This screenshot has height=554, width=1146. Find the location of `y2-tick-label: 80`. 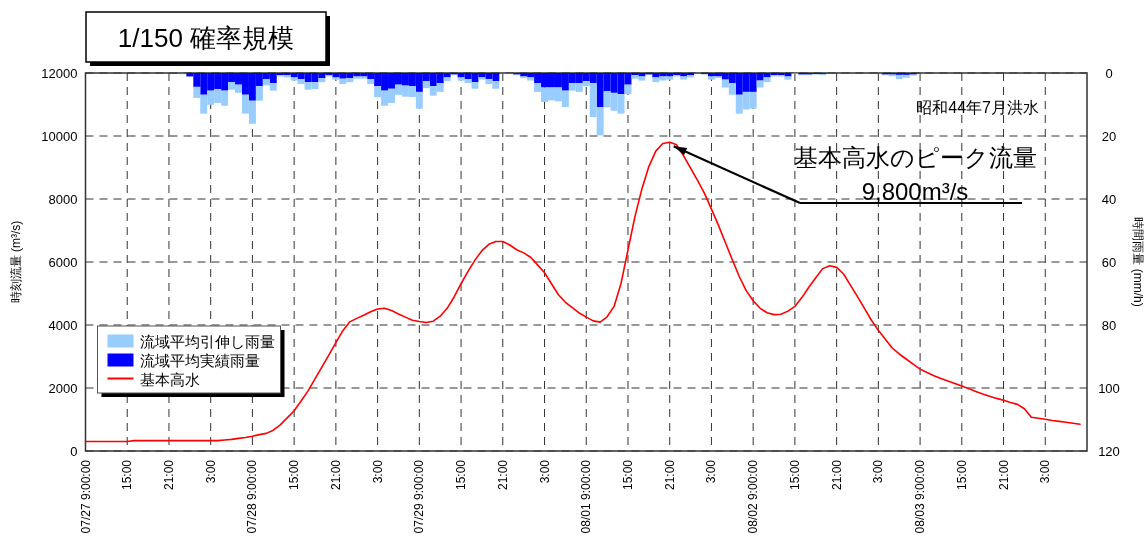

y2-tick-label: 80 is located at coordinates (1109, 325).